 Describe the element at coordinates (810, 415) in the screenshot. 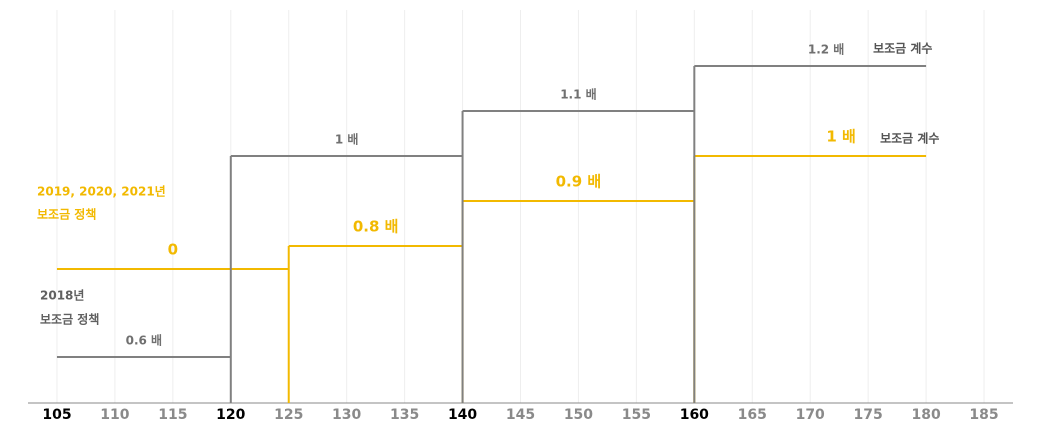

I see `x-tick-label: 170` at that location.